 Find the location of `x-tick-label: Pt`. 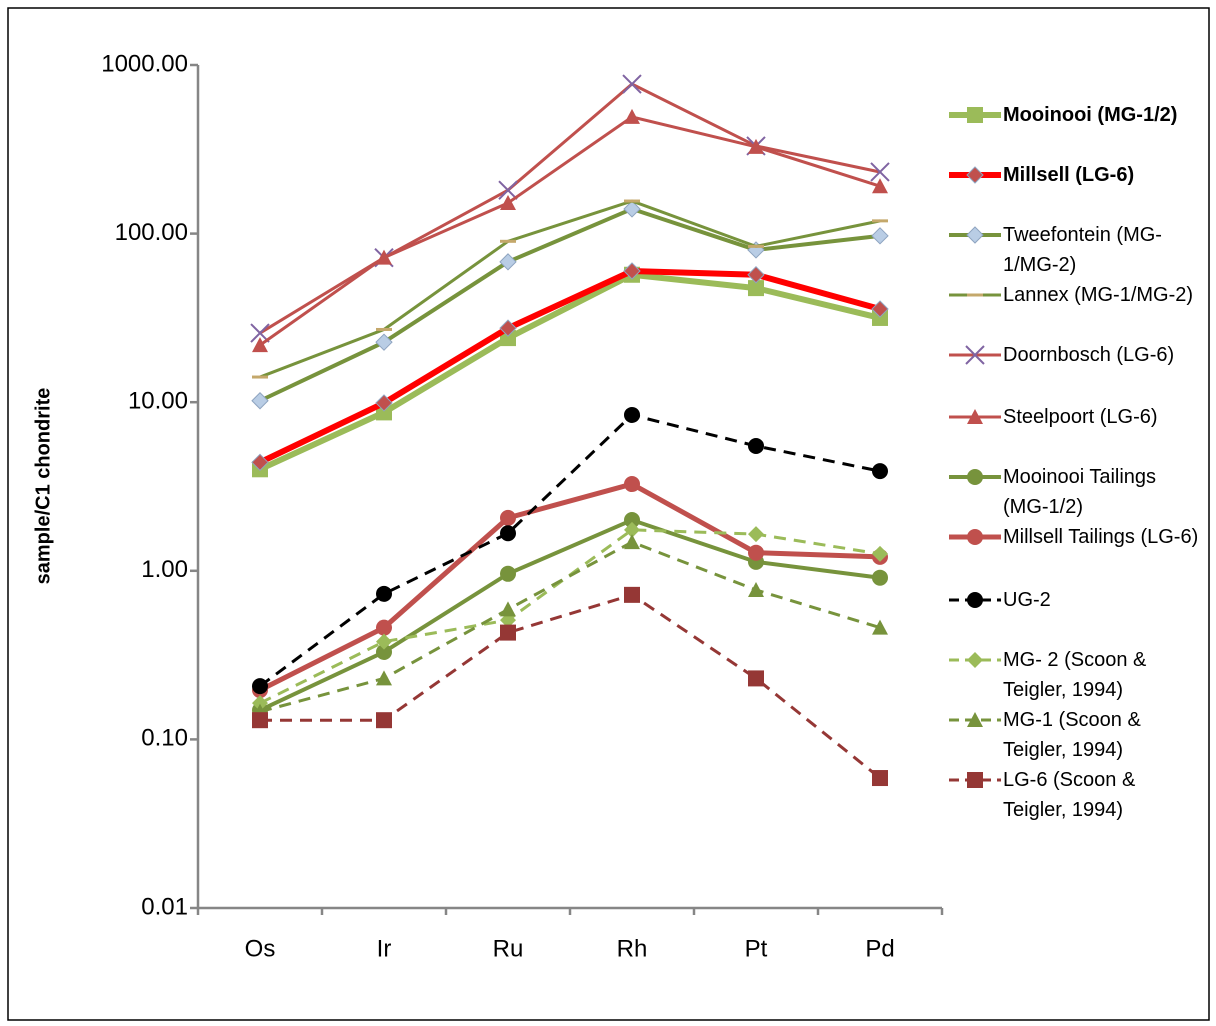

x-tick-label: Pt is located at coordinates (756, 948).